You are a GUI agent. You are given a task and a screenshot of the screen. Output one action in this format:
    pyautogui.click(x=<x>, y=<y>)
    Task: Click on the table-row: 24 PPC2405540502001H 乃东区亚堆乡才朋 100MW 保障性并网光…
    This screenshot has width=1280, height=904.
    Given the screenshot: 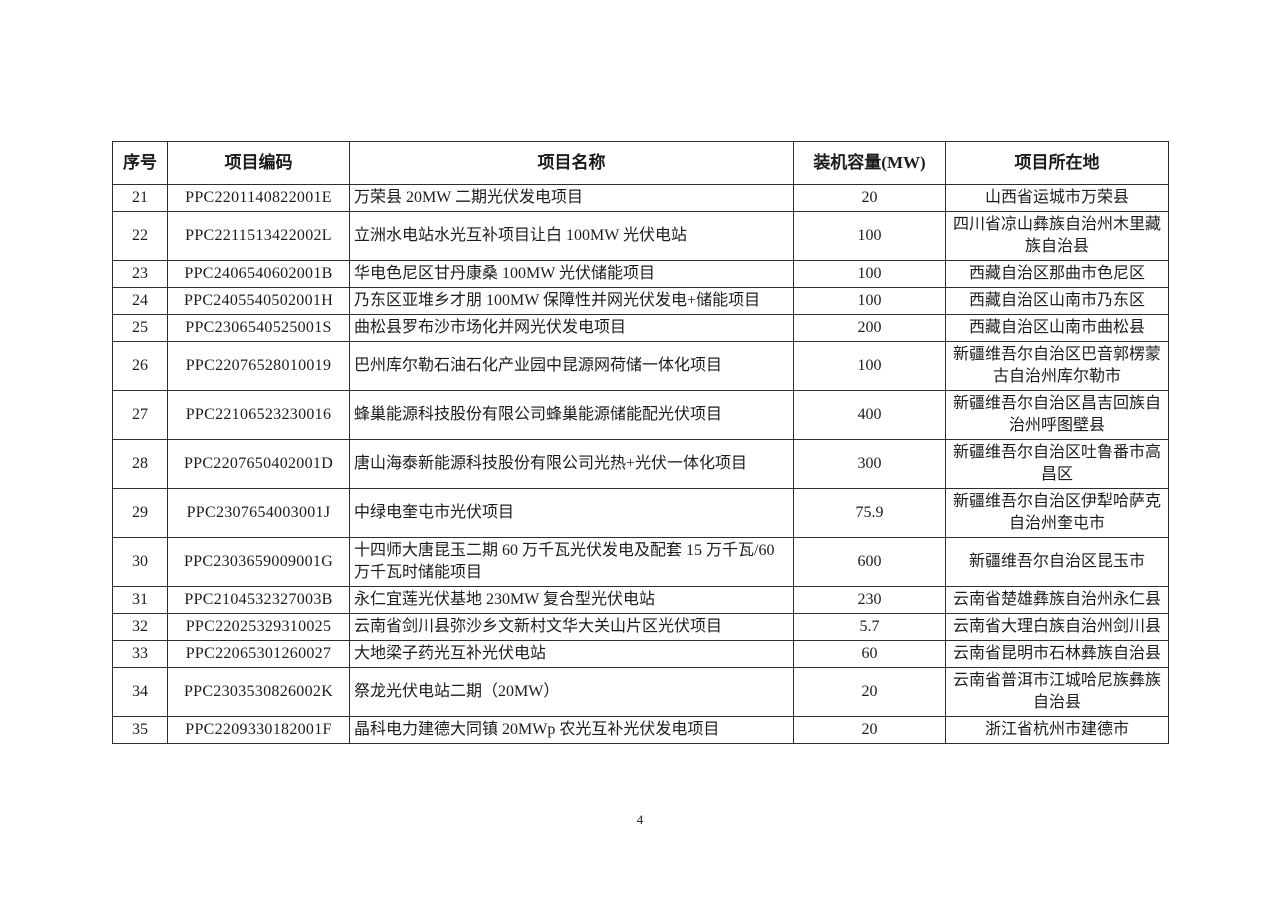 What is the action you would take?
    pyautogui.click(x=640, y=301)
    